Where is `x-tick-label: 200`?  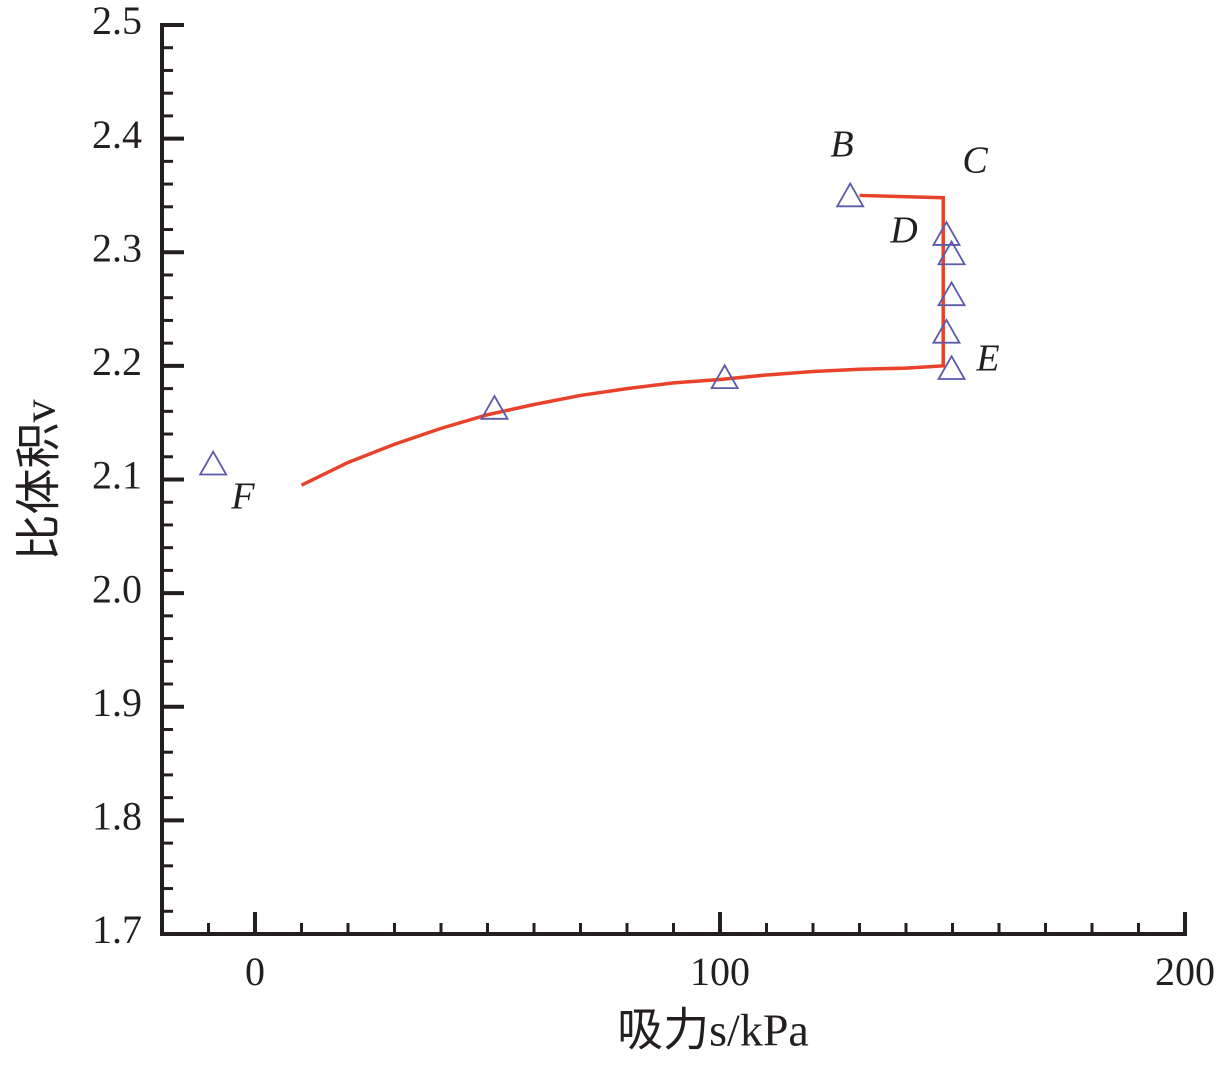 x-tick-label: 200 is located at coordinates (1185, 971).